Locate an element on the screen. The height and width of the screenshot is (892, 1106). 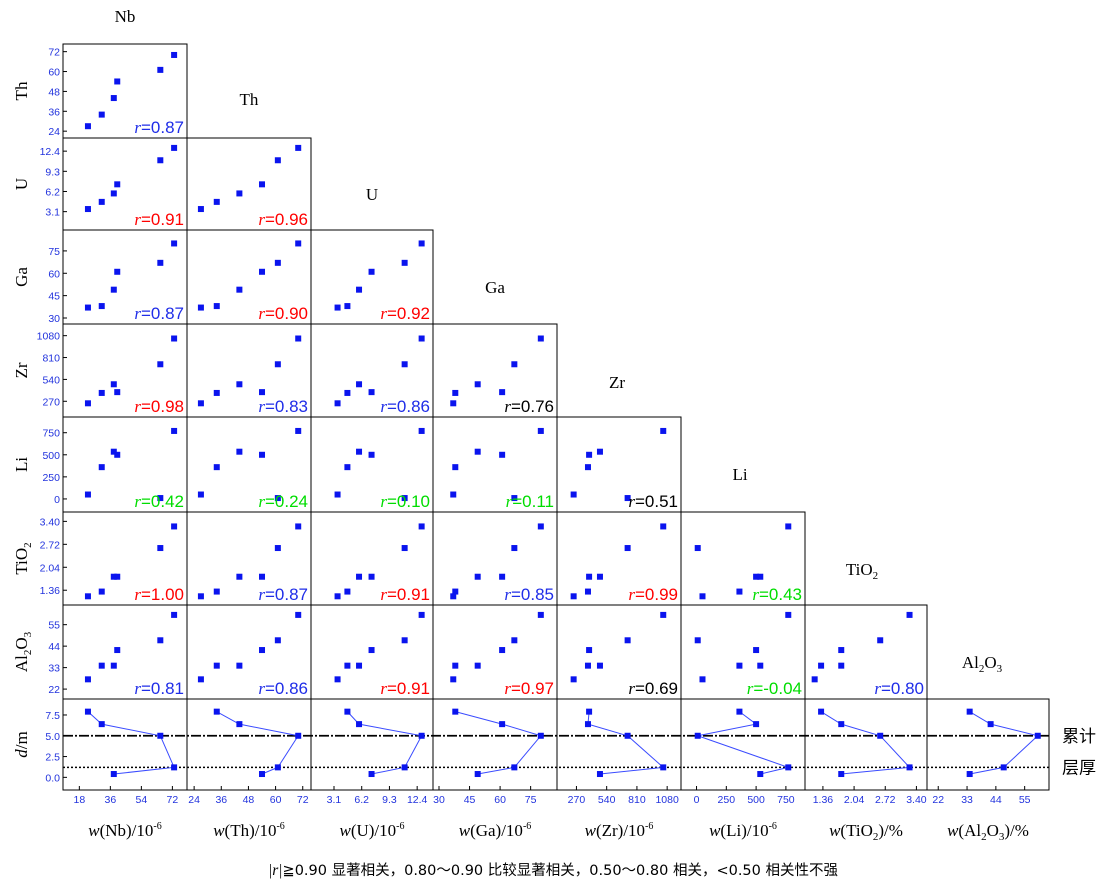
correlation-label: r=0.69 is located at coordinates (653, 688).